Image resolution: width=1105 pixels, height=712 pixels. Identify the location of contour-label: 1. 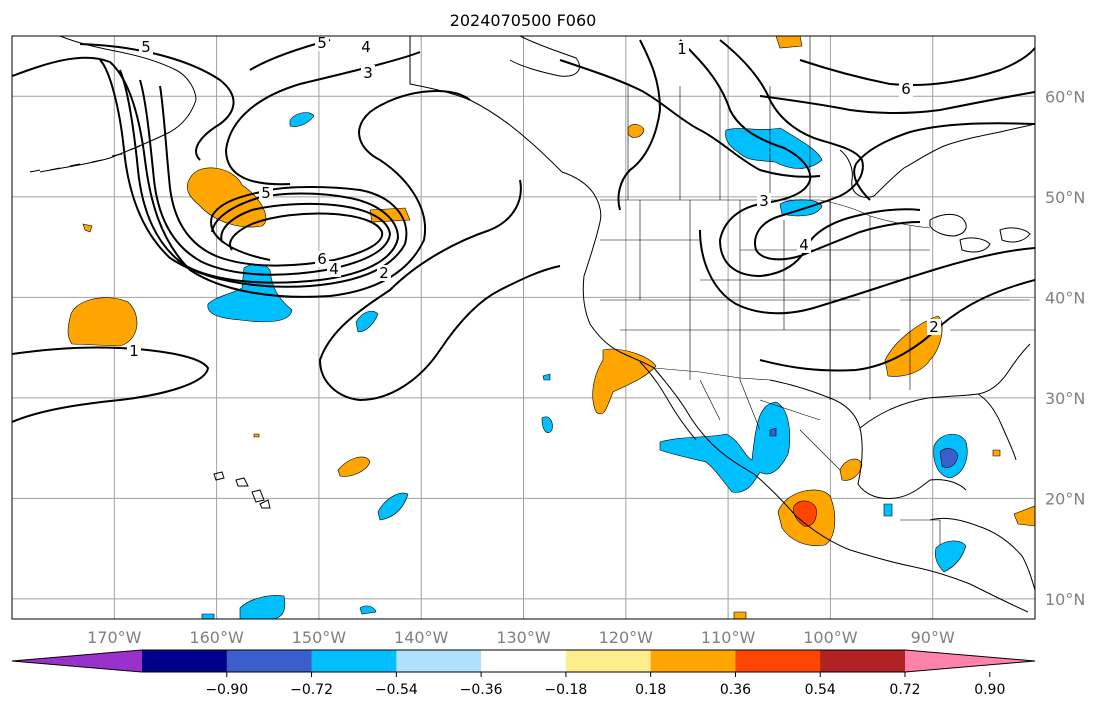
(134, 351).